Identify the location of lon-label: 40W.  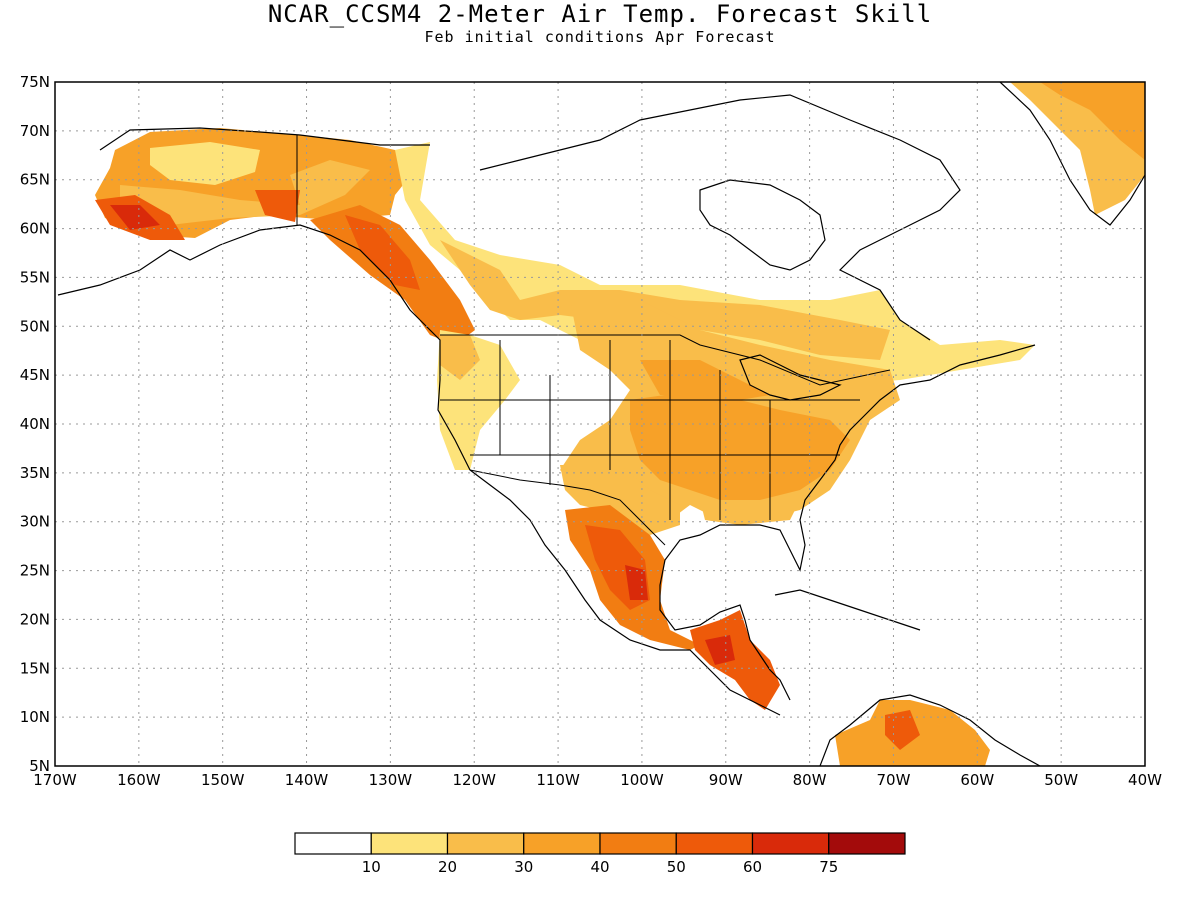
(1145, 780).